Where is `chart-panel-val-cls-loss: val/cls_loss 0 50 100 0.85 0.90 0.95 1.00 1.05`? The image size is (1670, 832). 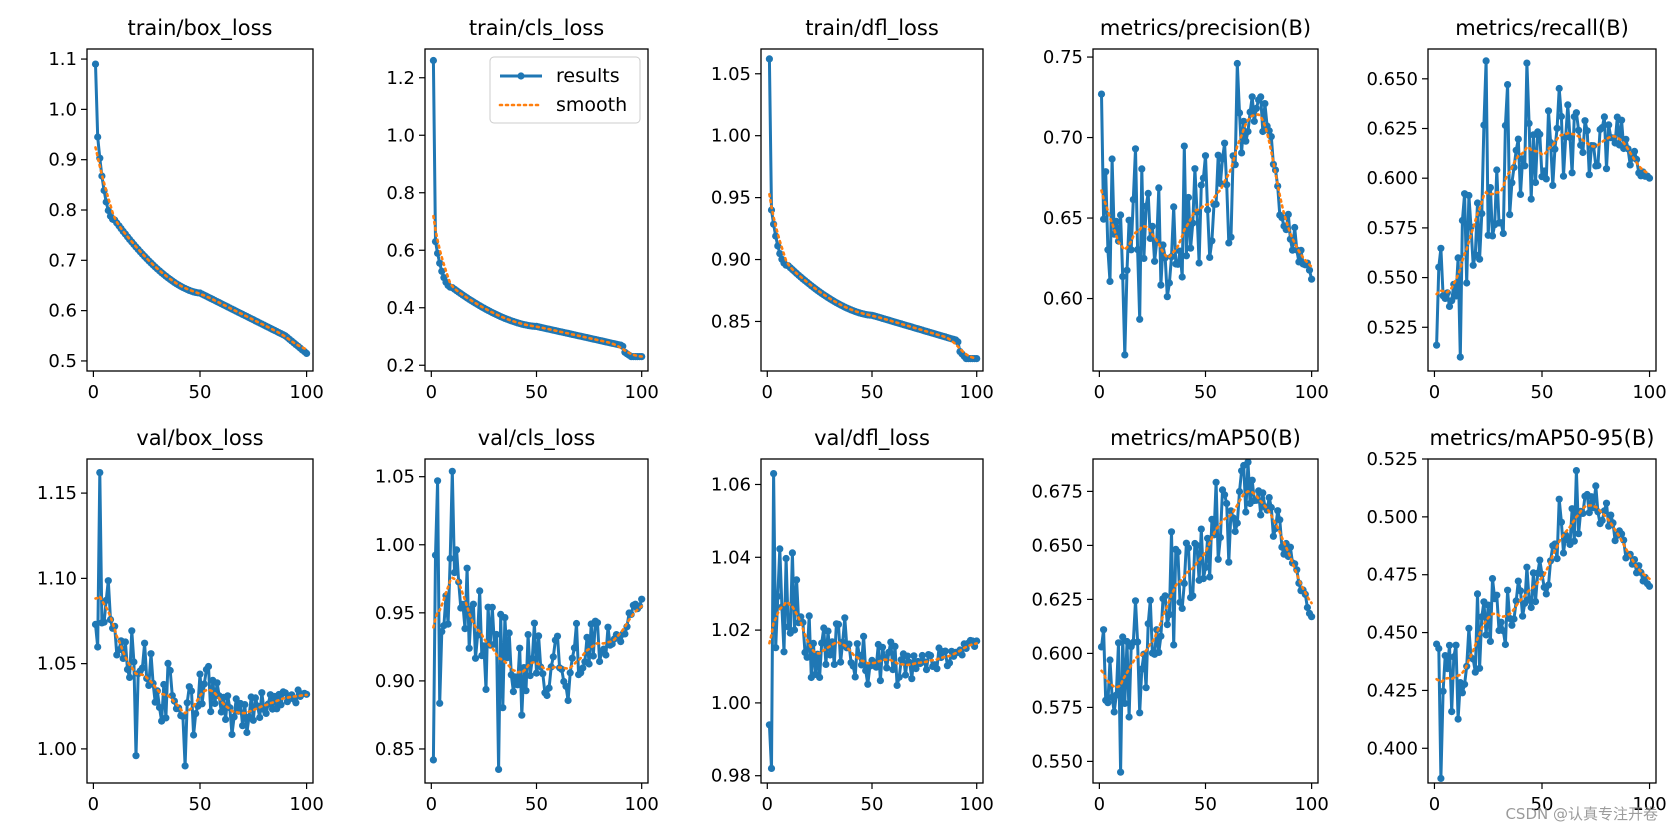
chart-panel-val-cls-loss: val/cls_loss 0 50 100 0.85 0.90 0.95 1.00 1.05 is located at coordinates (517, 620).